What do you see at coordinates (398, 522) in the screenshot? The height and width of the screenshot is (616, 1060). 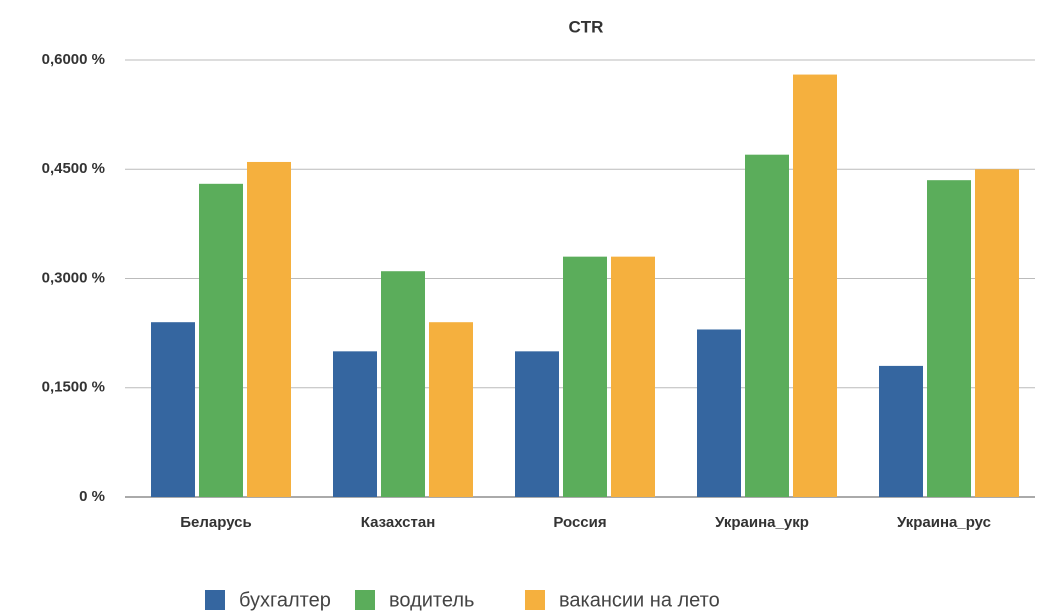 I see `x-tick-label: Казахстан` at bounding box center [398, 522].